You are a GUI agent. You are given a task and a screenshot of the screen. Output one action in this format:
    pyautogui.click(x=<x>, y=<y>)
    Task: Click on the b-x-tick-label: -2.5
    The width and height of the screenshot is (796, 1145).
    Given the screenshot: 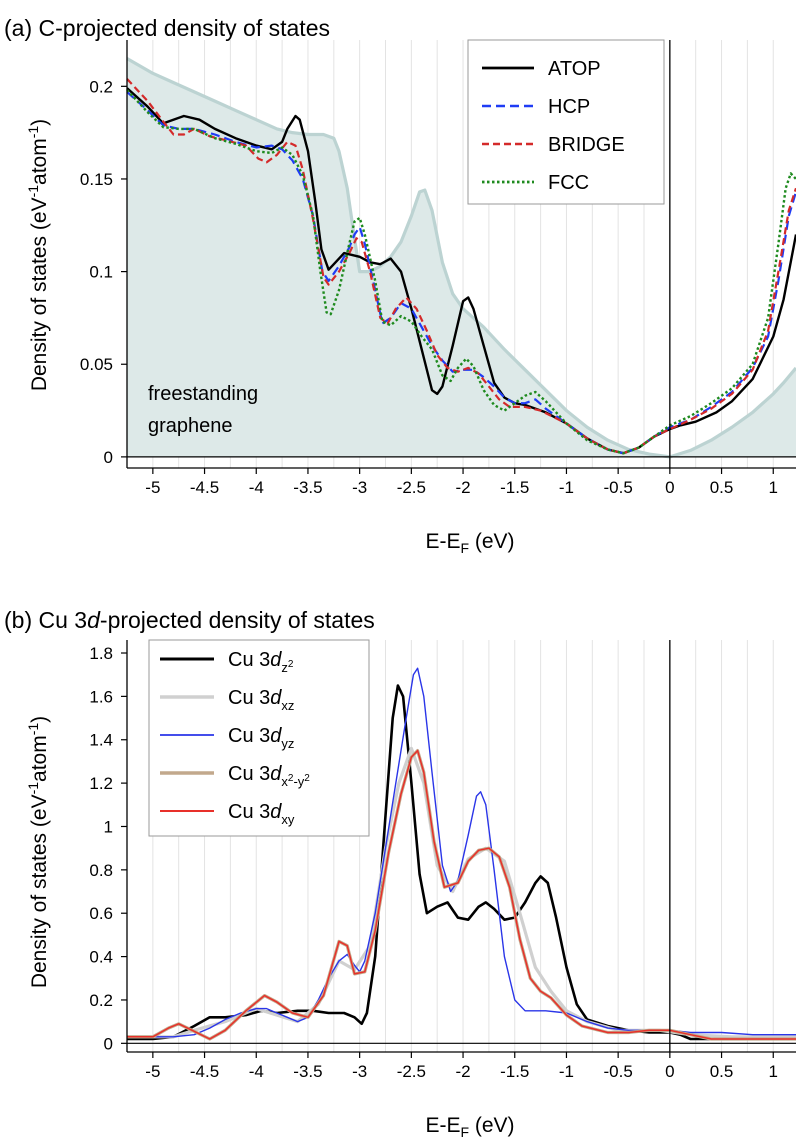 What is the action you would take?
    pyautogui.click(x=411, y=1071)
    